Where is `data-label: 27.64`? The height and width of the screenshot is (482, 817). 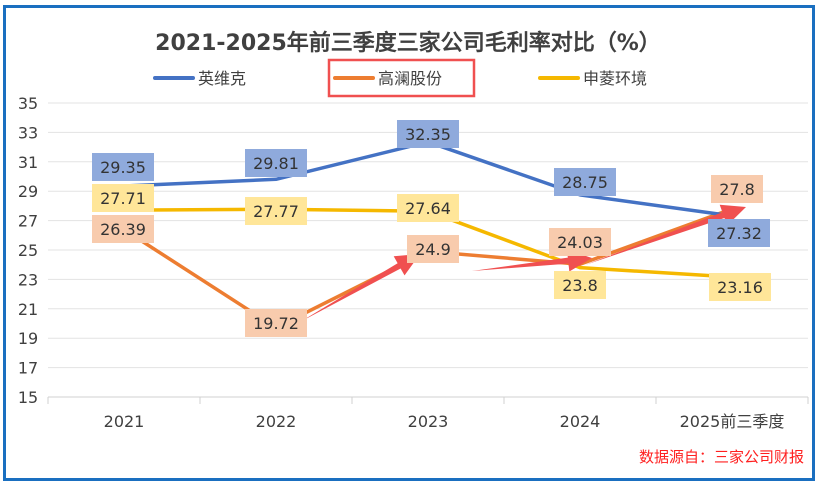 data-label: 27.64 is located at coordinates (428, 208).